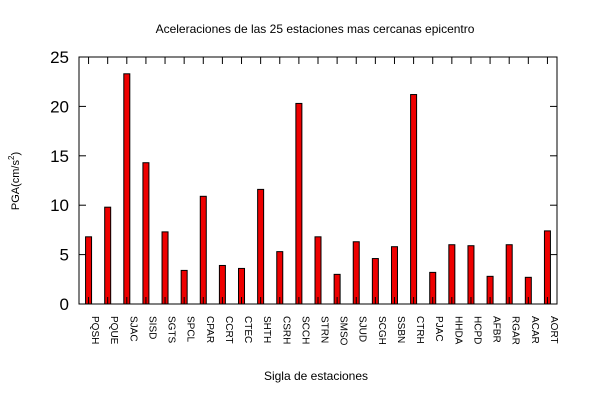 The width and height of the screenshot is (590, 400). I want to click on x-tick-label-acar: ACAR, so click(534, 330).